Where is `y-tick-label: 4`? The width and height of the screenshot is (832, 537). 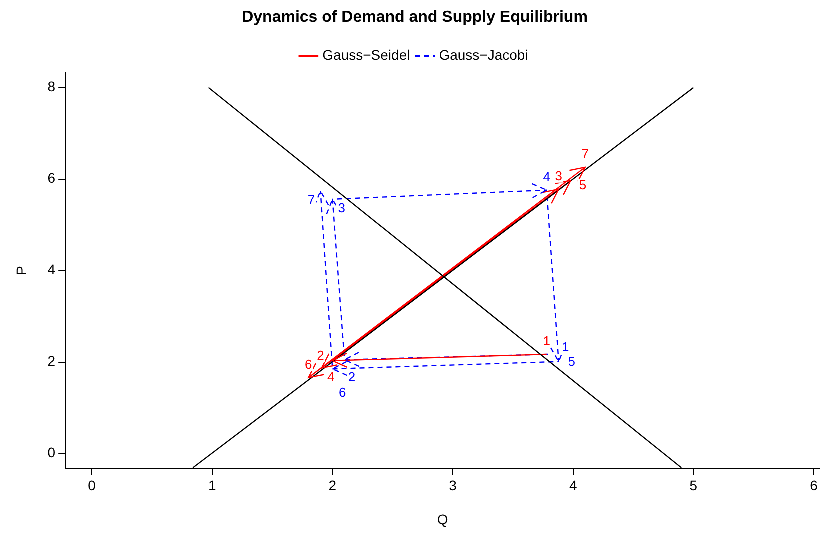
y-tick-label: 4 is located at coordinates (52, 270).